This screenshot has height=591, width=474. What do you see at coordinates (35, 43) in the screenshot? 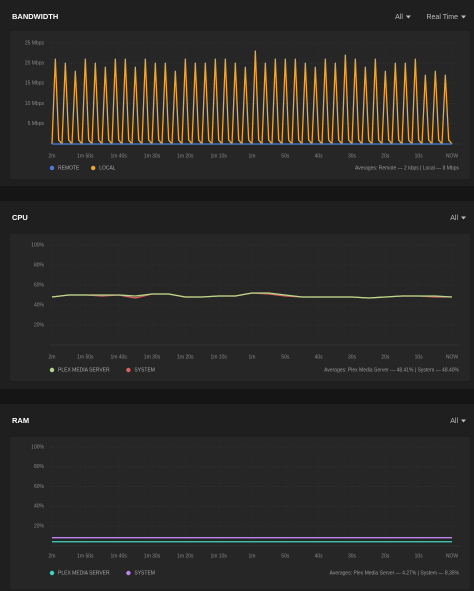
I see `y-tick-label: 25 Mbps` at bounding box center [35, 43].